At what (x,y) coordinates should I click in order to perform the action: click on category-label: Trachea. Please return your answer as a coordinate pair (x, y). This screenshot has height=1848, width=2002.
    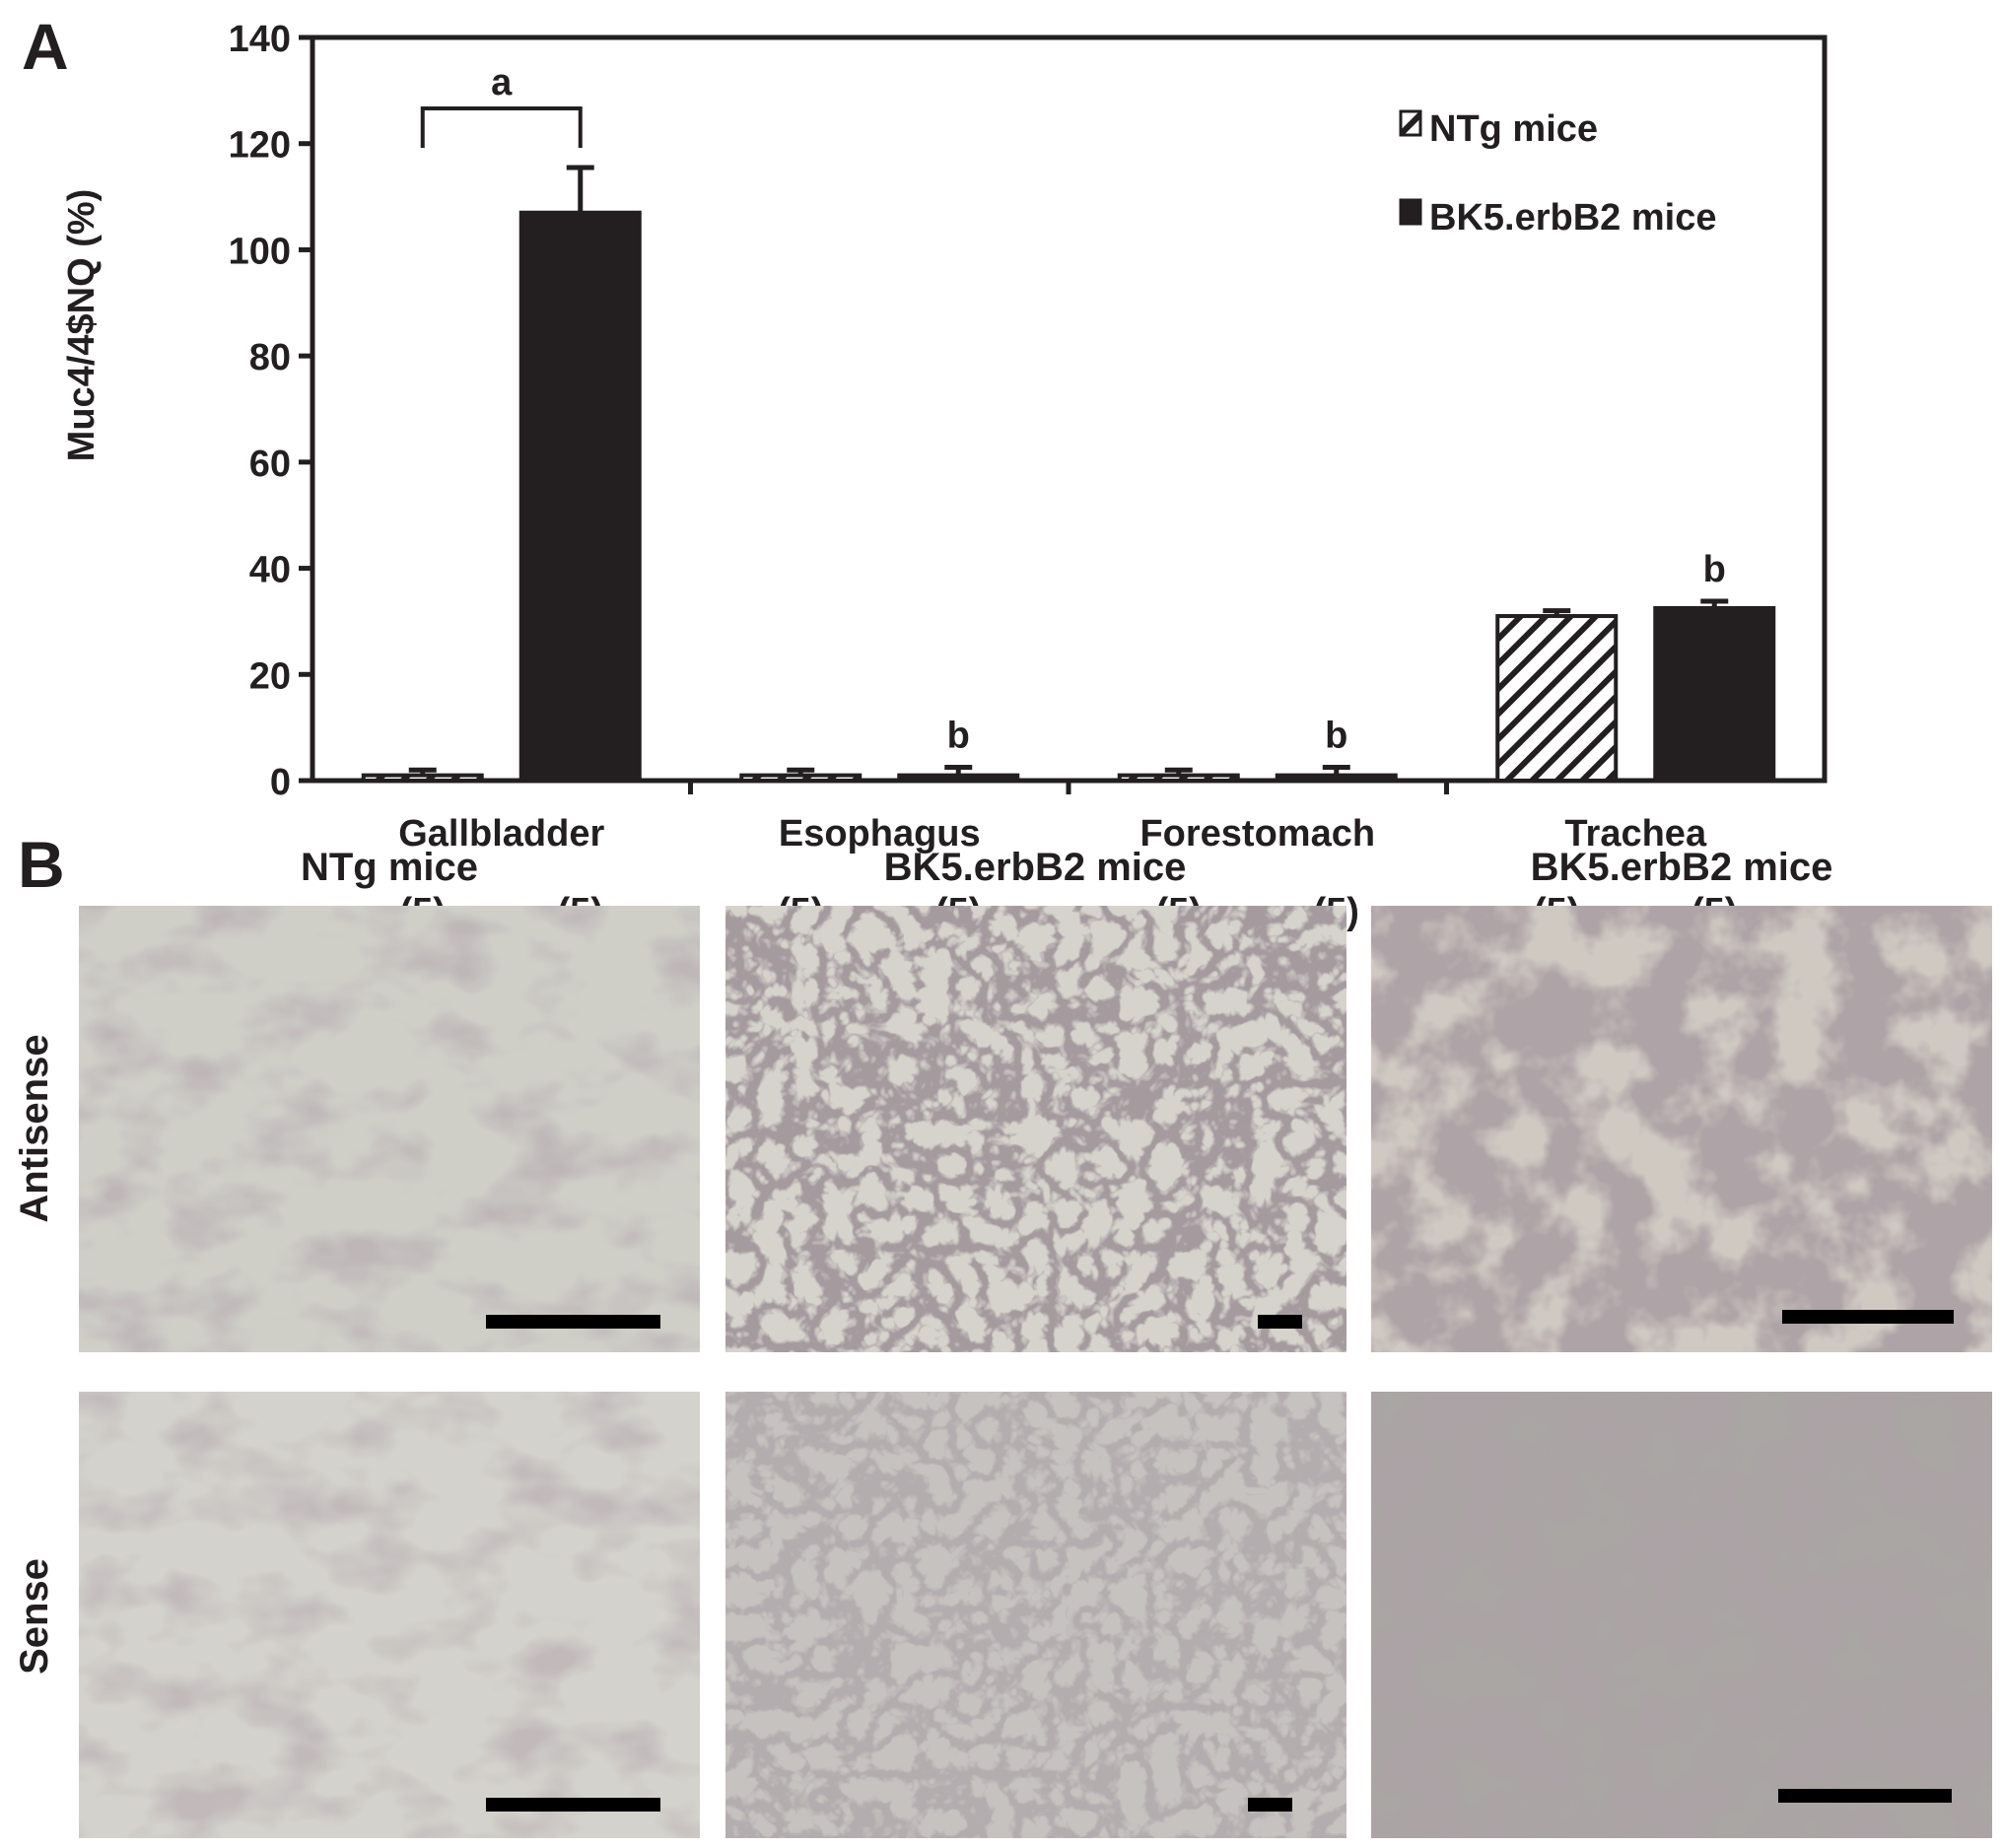
    Looking at the image, I should click on (1635, 834).